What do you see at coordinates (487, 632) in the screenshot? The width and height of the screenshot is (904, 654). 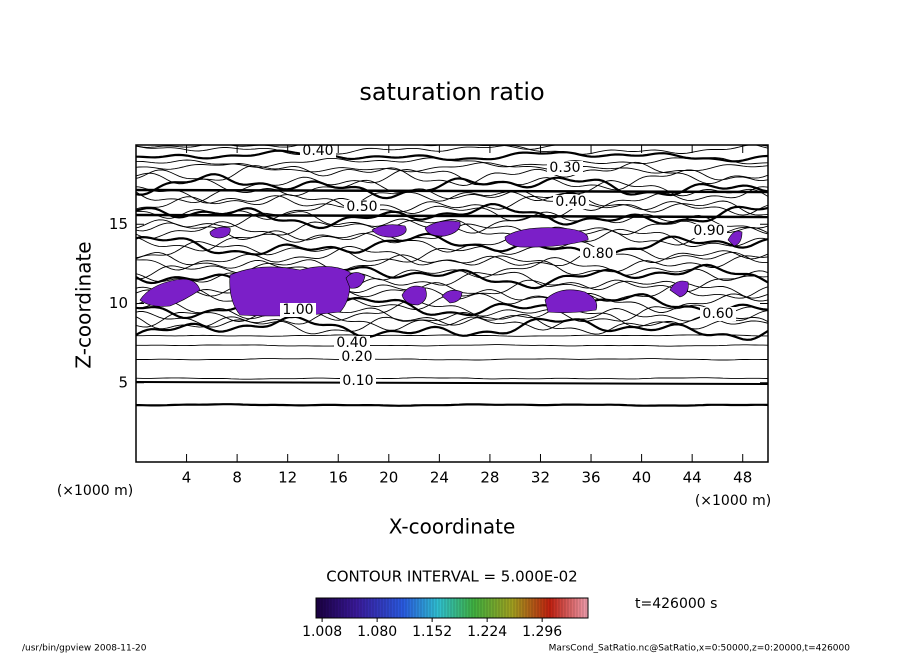 I see `colorbar-tick-label: 1.224` at bounding box center [487, 632].